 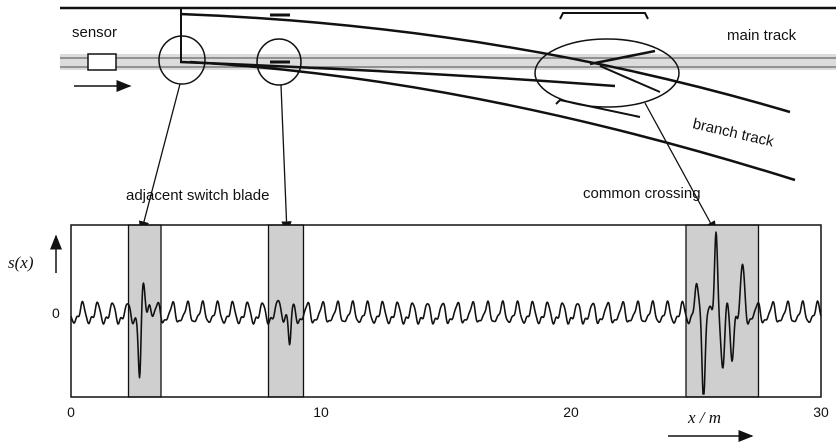 I want to click on sensor-box, so click(x=102, y=62).